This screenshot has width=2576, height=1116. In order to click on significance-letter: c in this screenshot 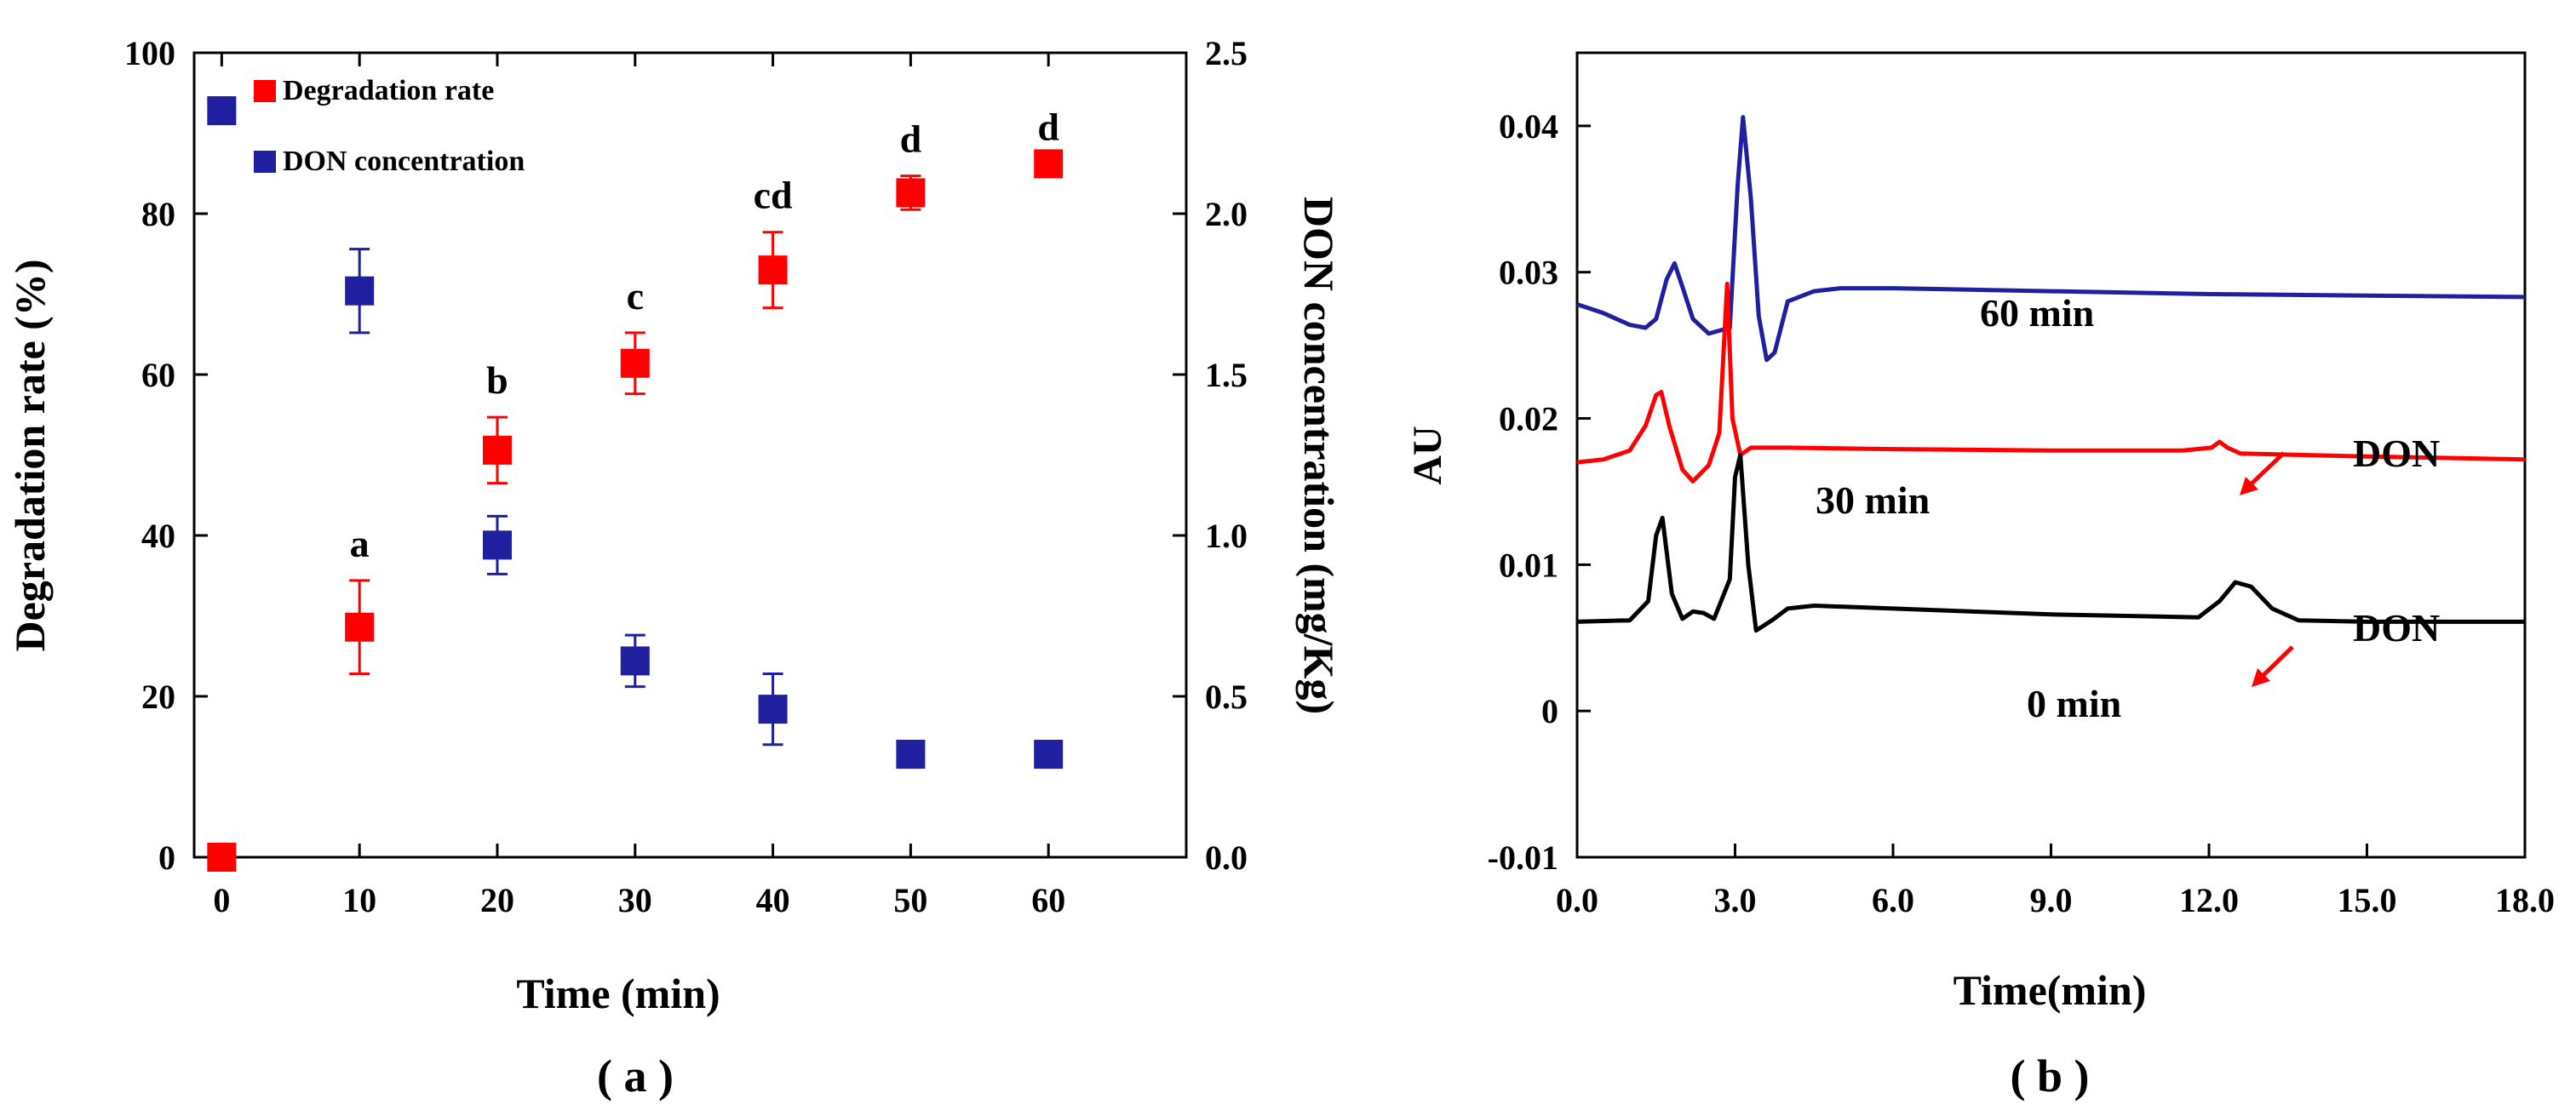, I will do `click(635, 296)`.